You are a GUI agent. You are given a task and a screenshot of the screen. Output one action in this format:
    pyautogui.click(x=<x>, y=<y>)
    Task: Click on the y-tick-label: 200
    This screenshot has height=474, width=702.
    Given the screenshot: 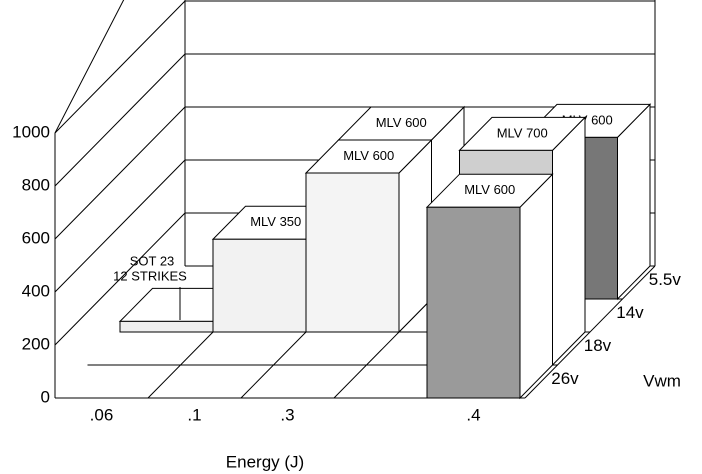 What is the action you would take?
    pyautogui.click(x=36, y=343)
    